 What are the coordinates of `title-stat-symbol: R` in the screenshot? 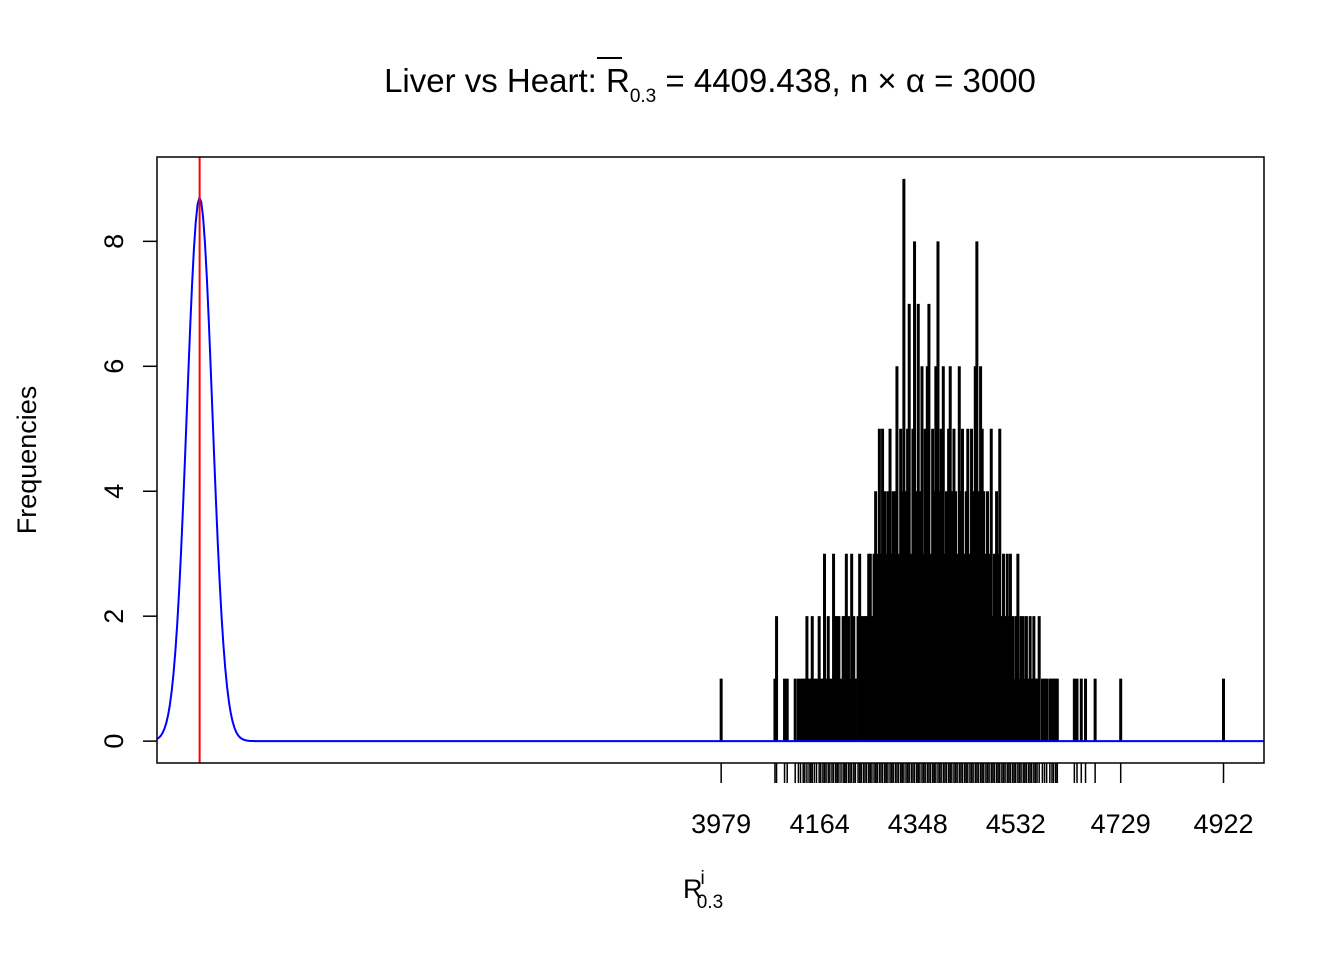 It's located at (618, 80).